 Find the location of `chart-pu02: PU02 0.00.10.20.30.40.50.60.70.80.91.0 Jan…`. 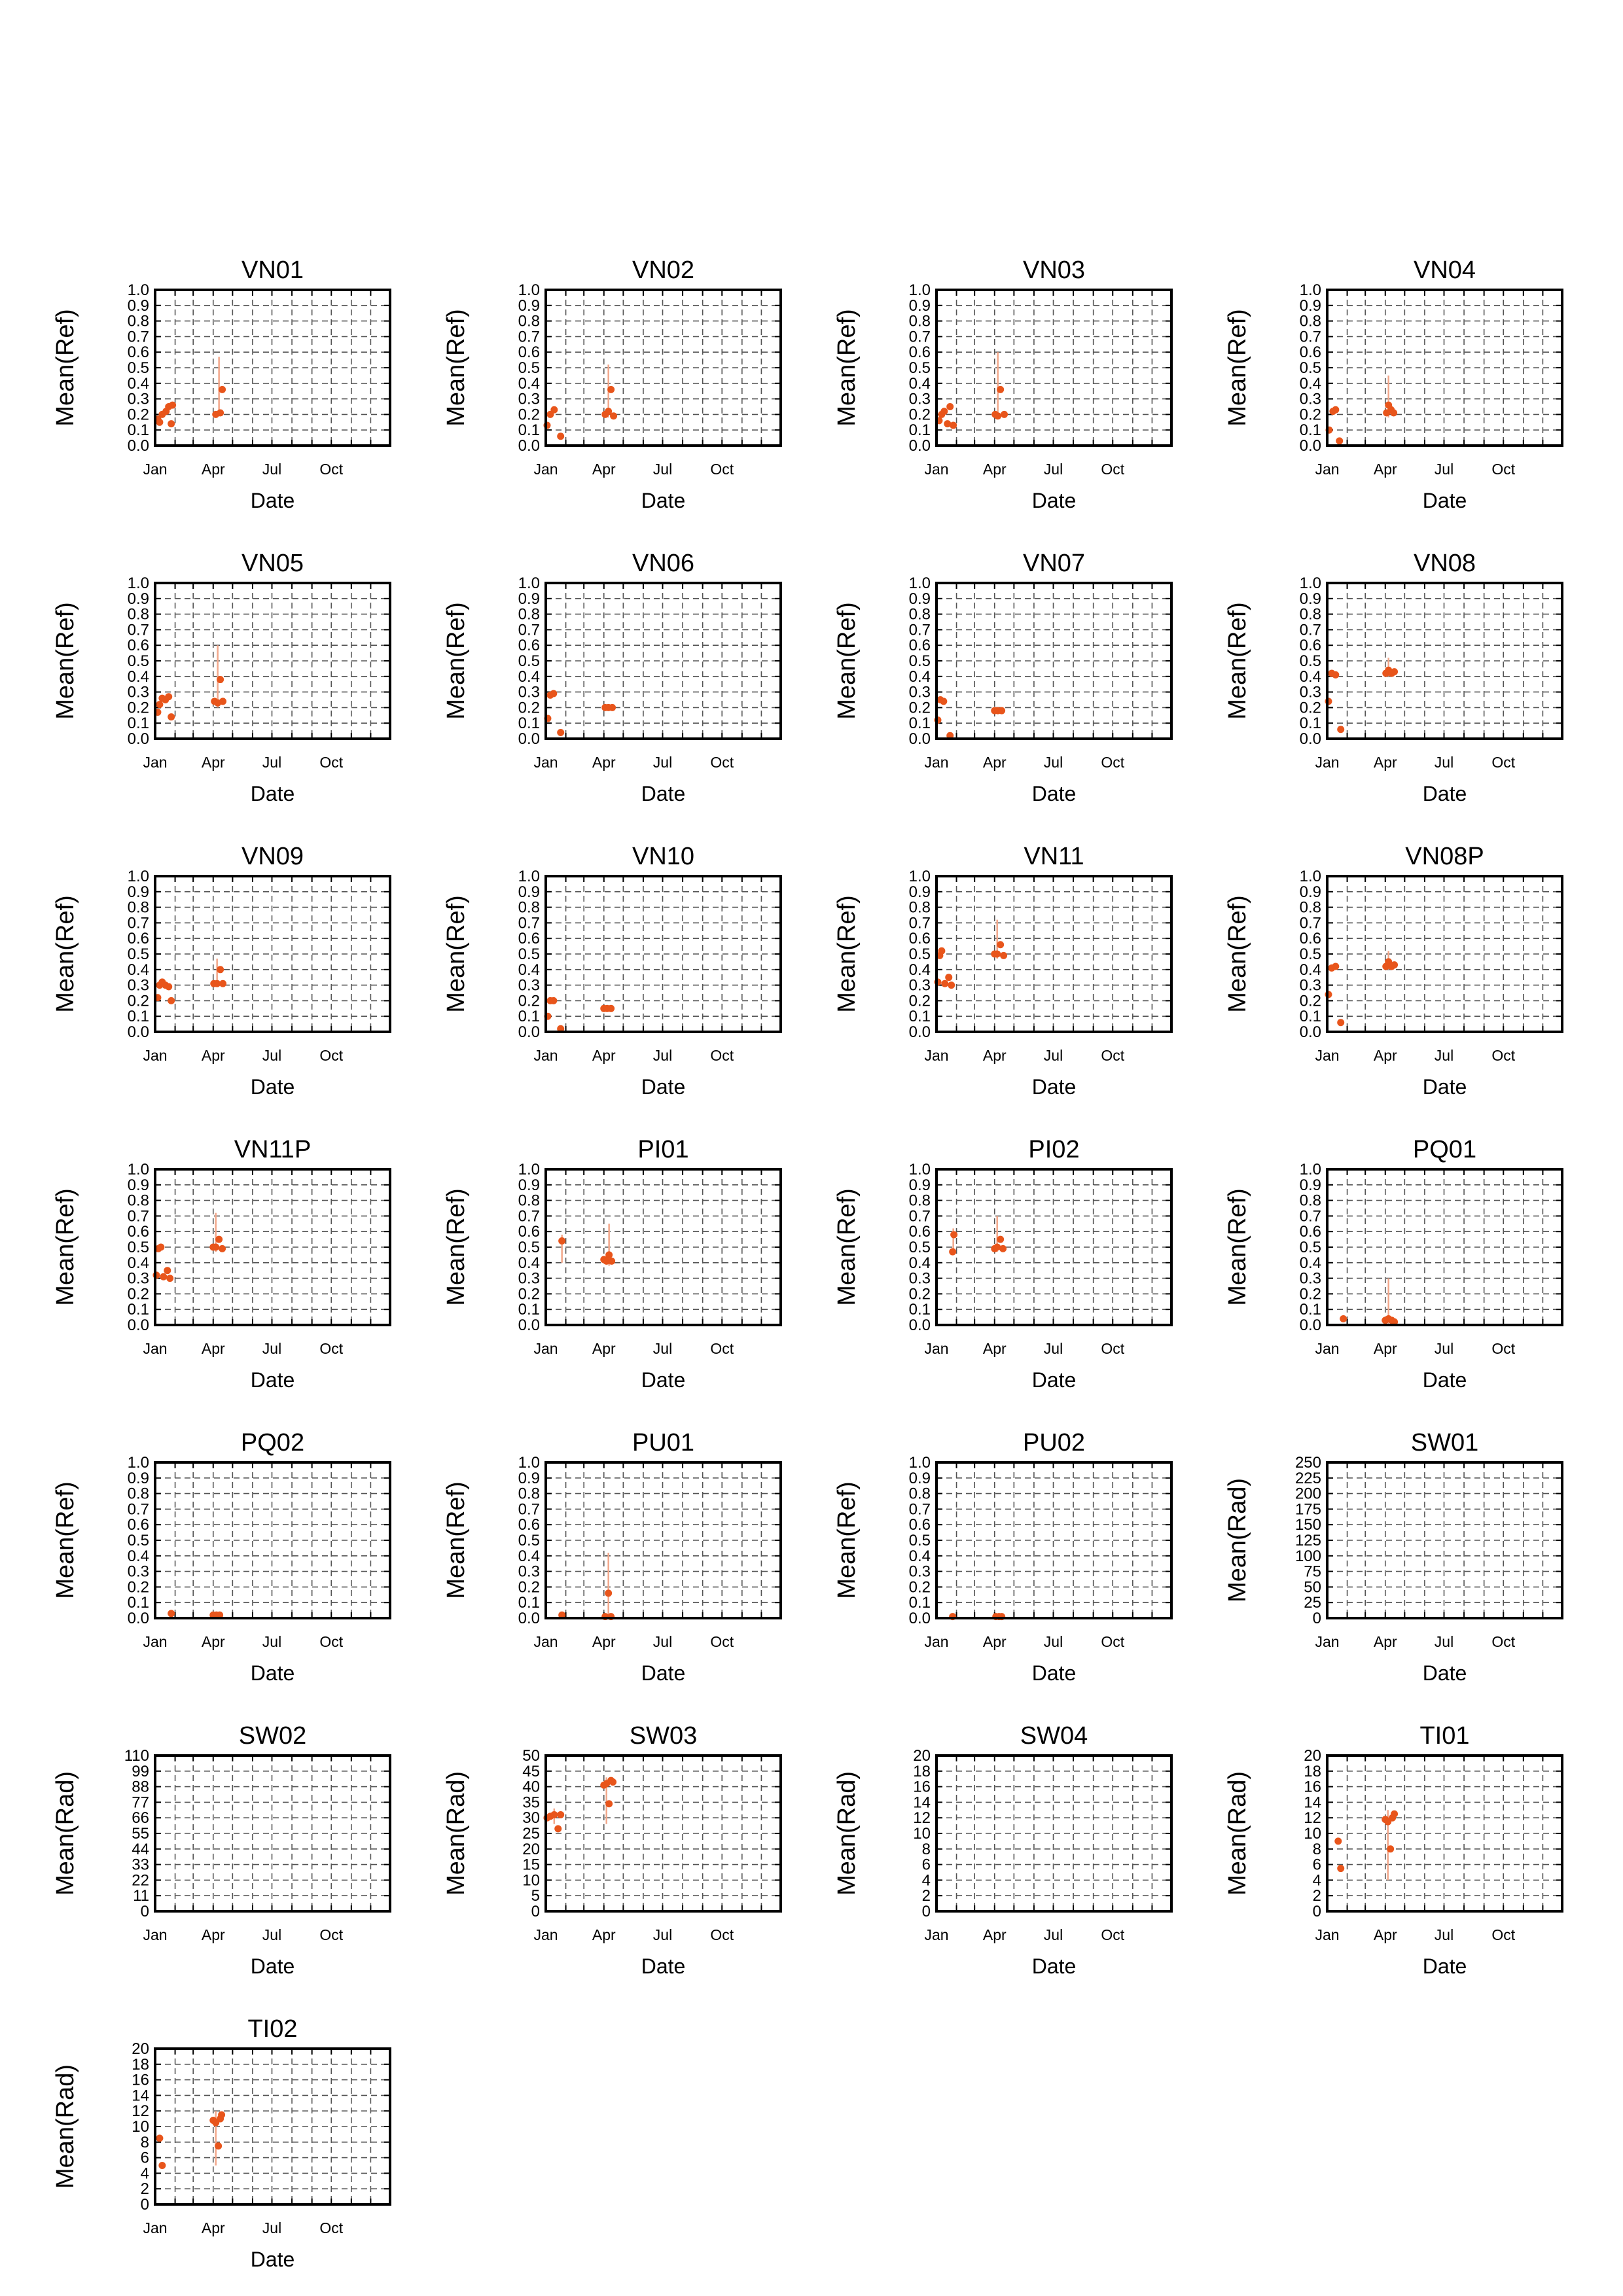

chart-pu02: PU02 0.00.10.20.30.40.50.60.70.80.91.0 Jan… is located at coordinates (1003, 1557).